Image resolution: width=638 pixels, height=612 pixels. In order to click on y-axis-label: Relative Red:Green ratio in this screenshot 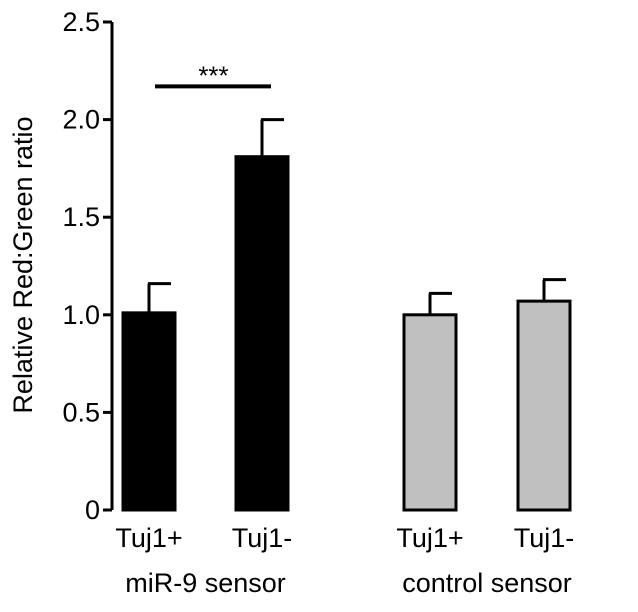, I will do `click(23, 264)`.